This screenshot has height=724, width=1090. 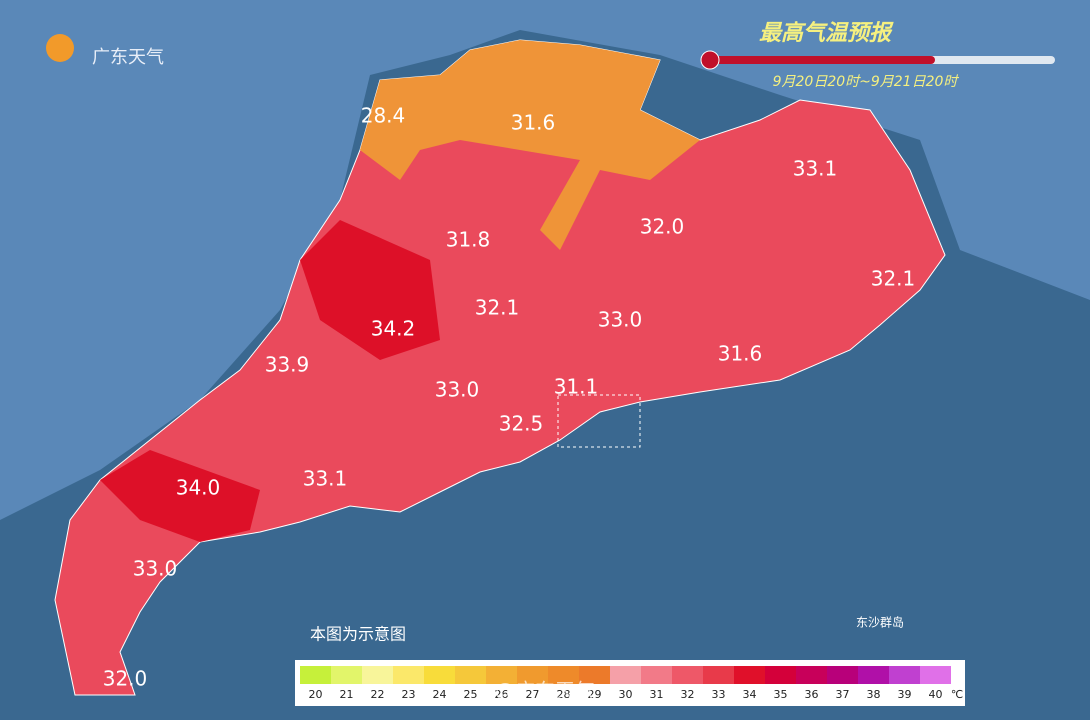 I want to click on temp-label: 31.8, so click(x=468, y=240).